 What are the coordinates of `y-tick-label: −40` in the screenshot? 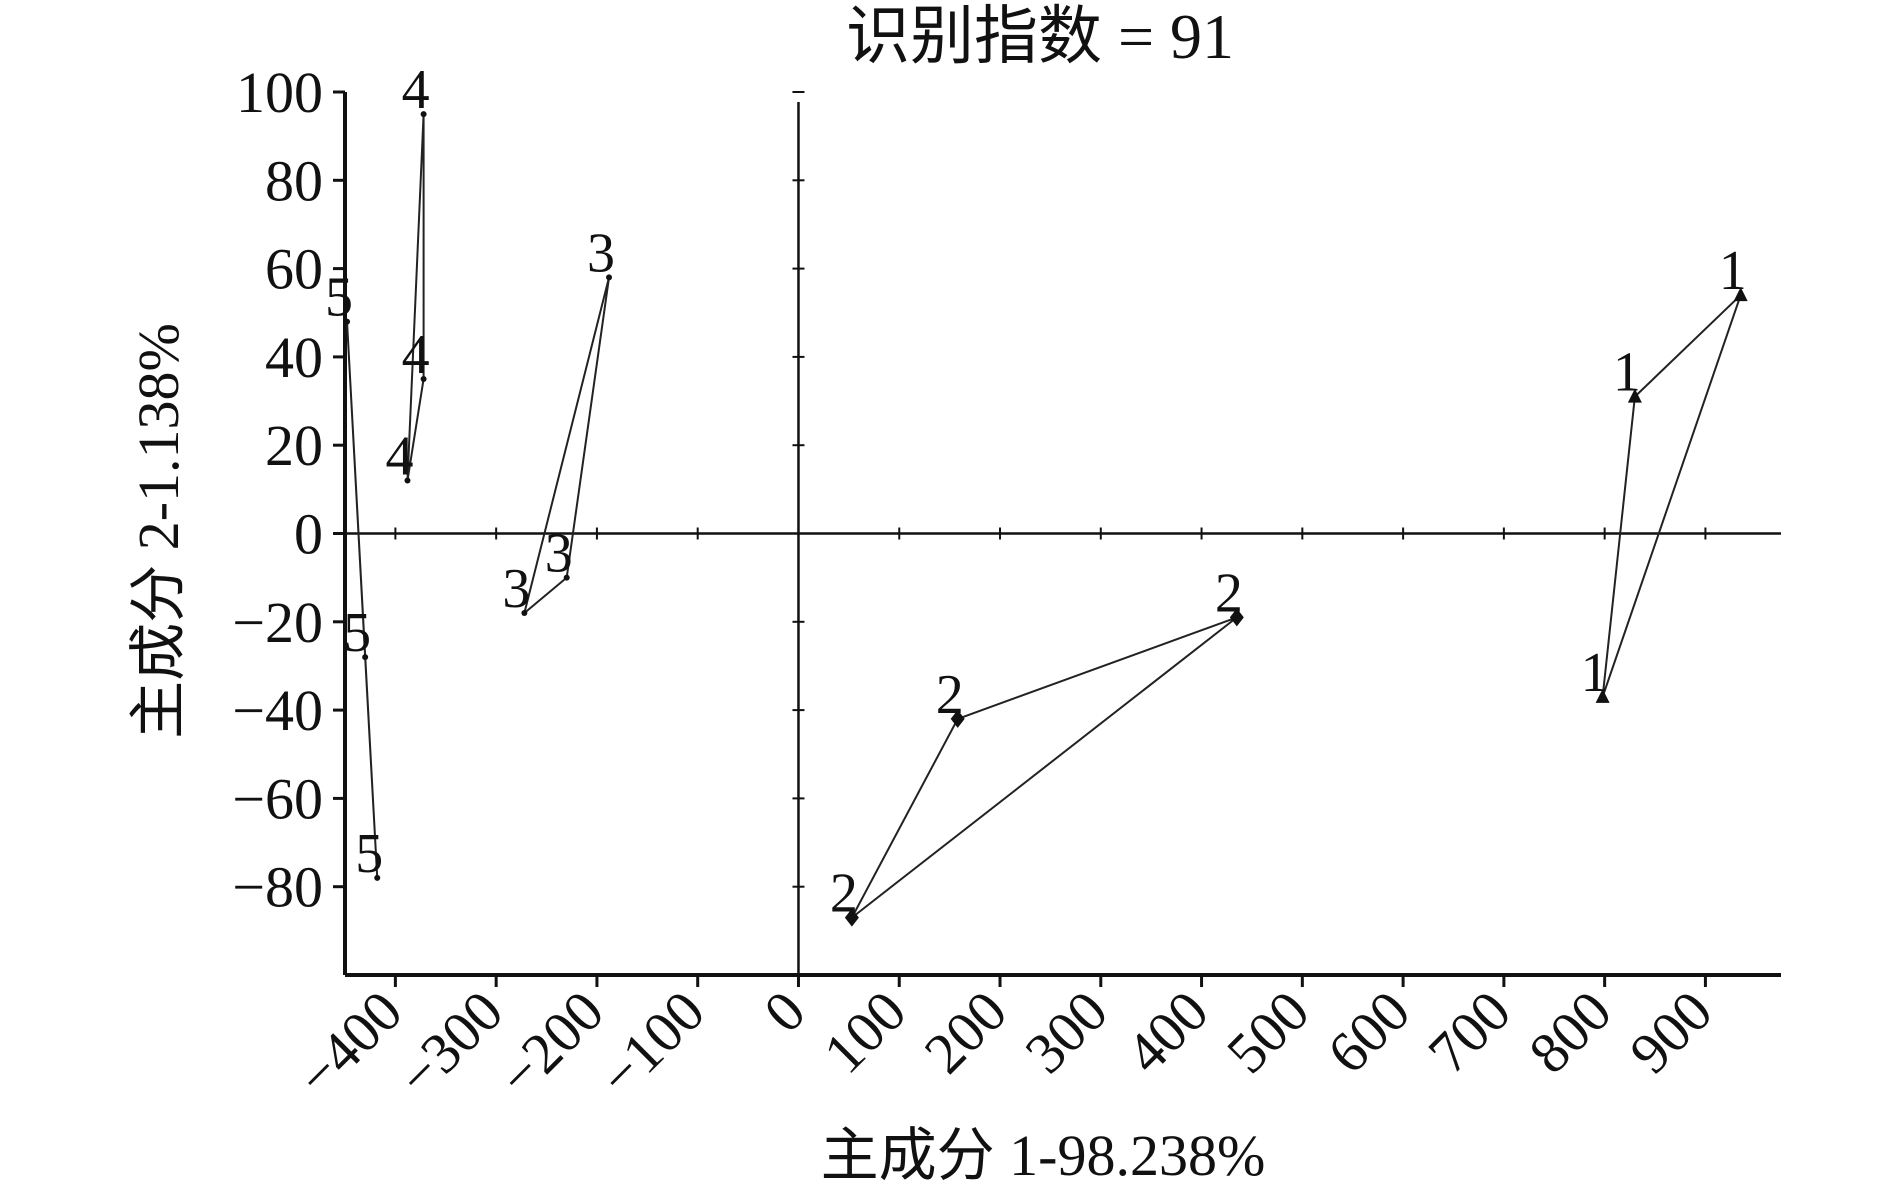 It's located at (277, 710).